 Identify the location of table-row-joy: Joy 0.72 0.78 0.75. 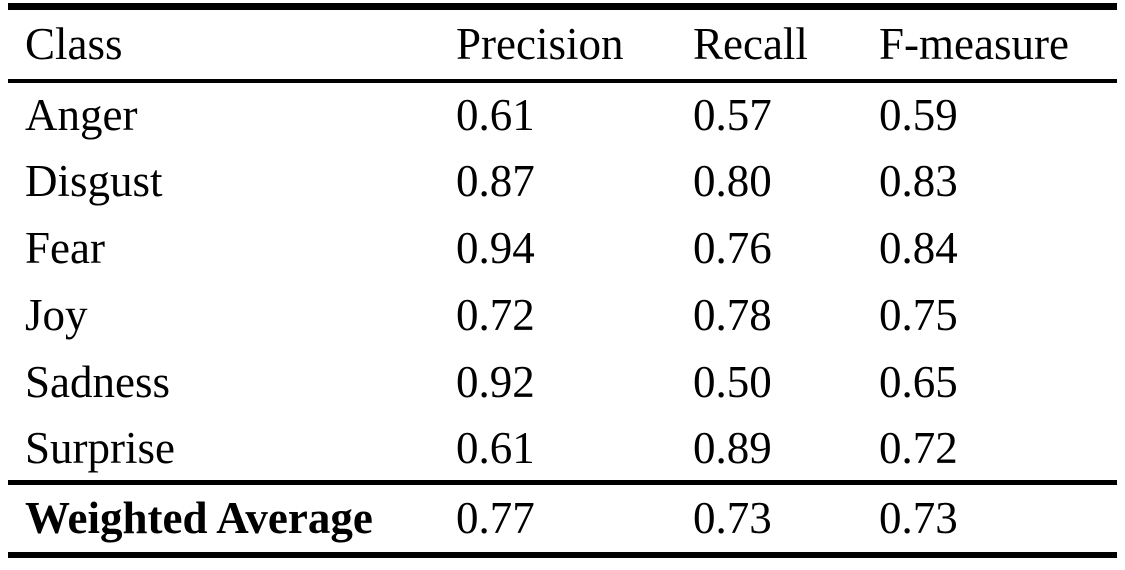
(562, 315).